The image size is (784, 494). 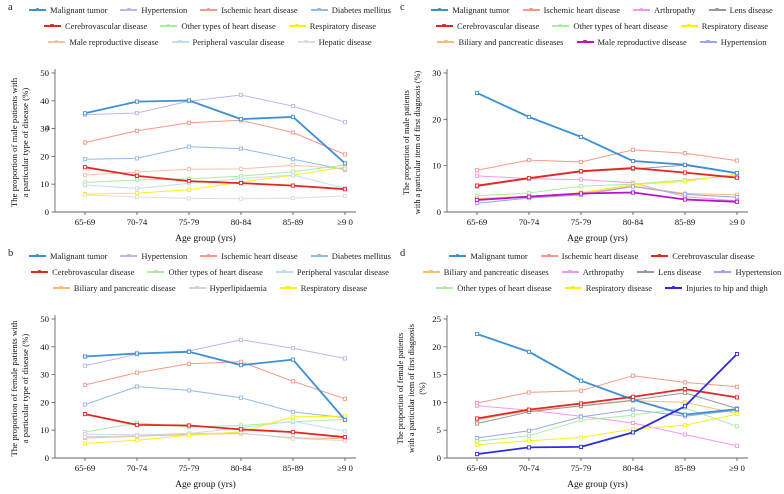 What do you see at coordinates (600, 256) in the screenshot?
I see `legend-label: Ischemic heart disease` at bounding box center [600, 256].